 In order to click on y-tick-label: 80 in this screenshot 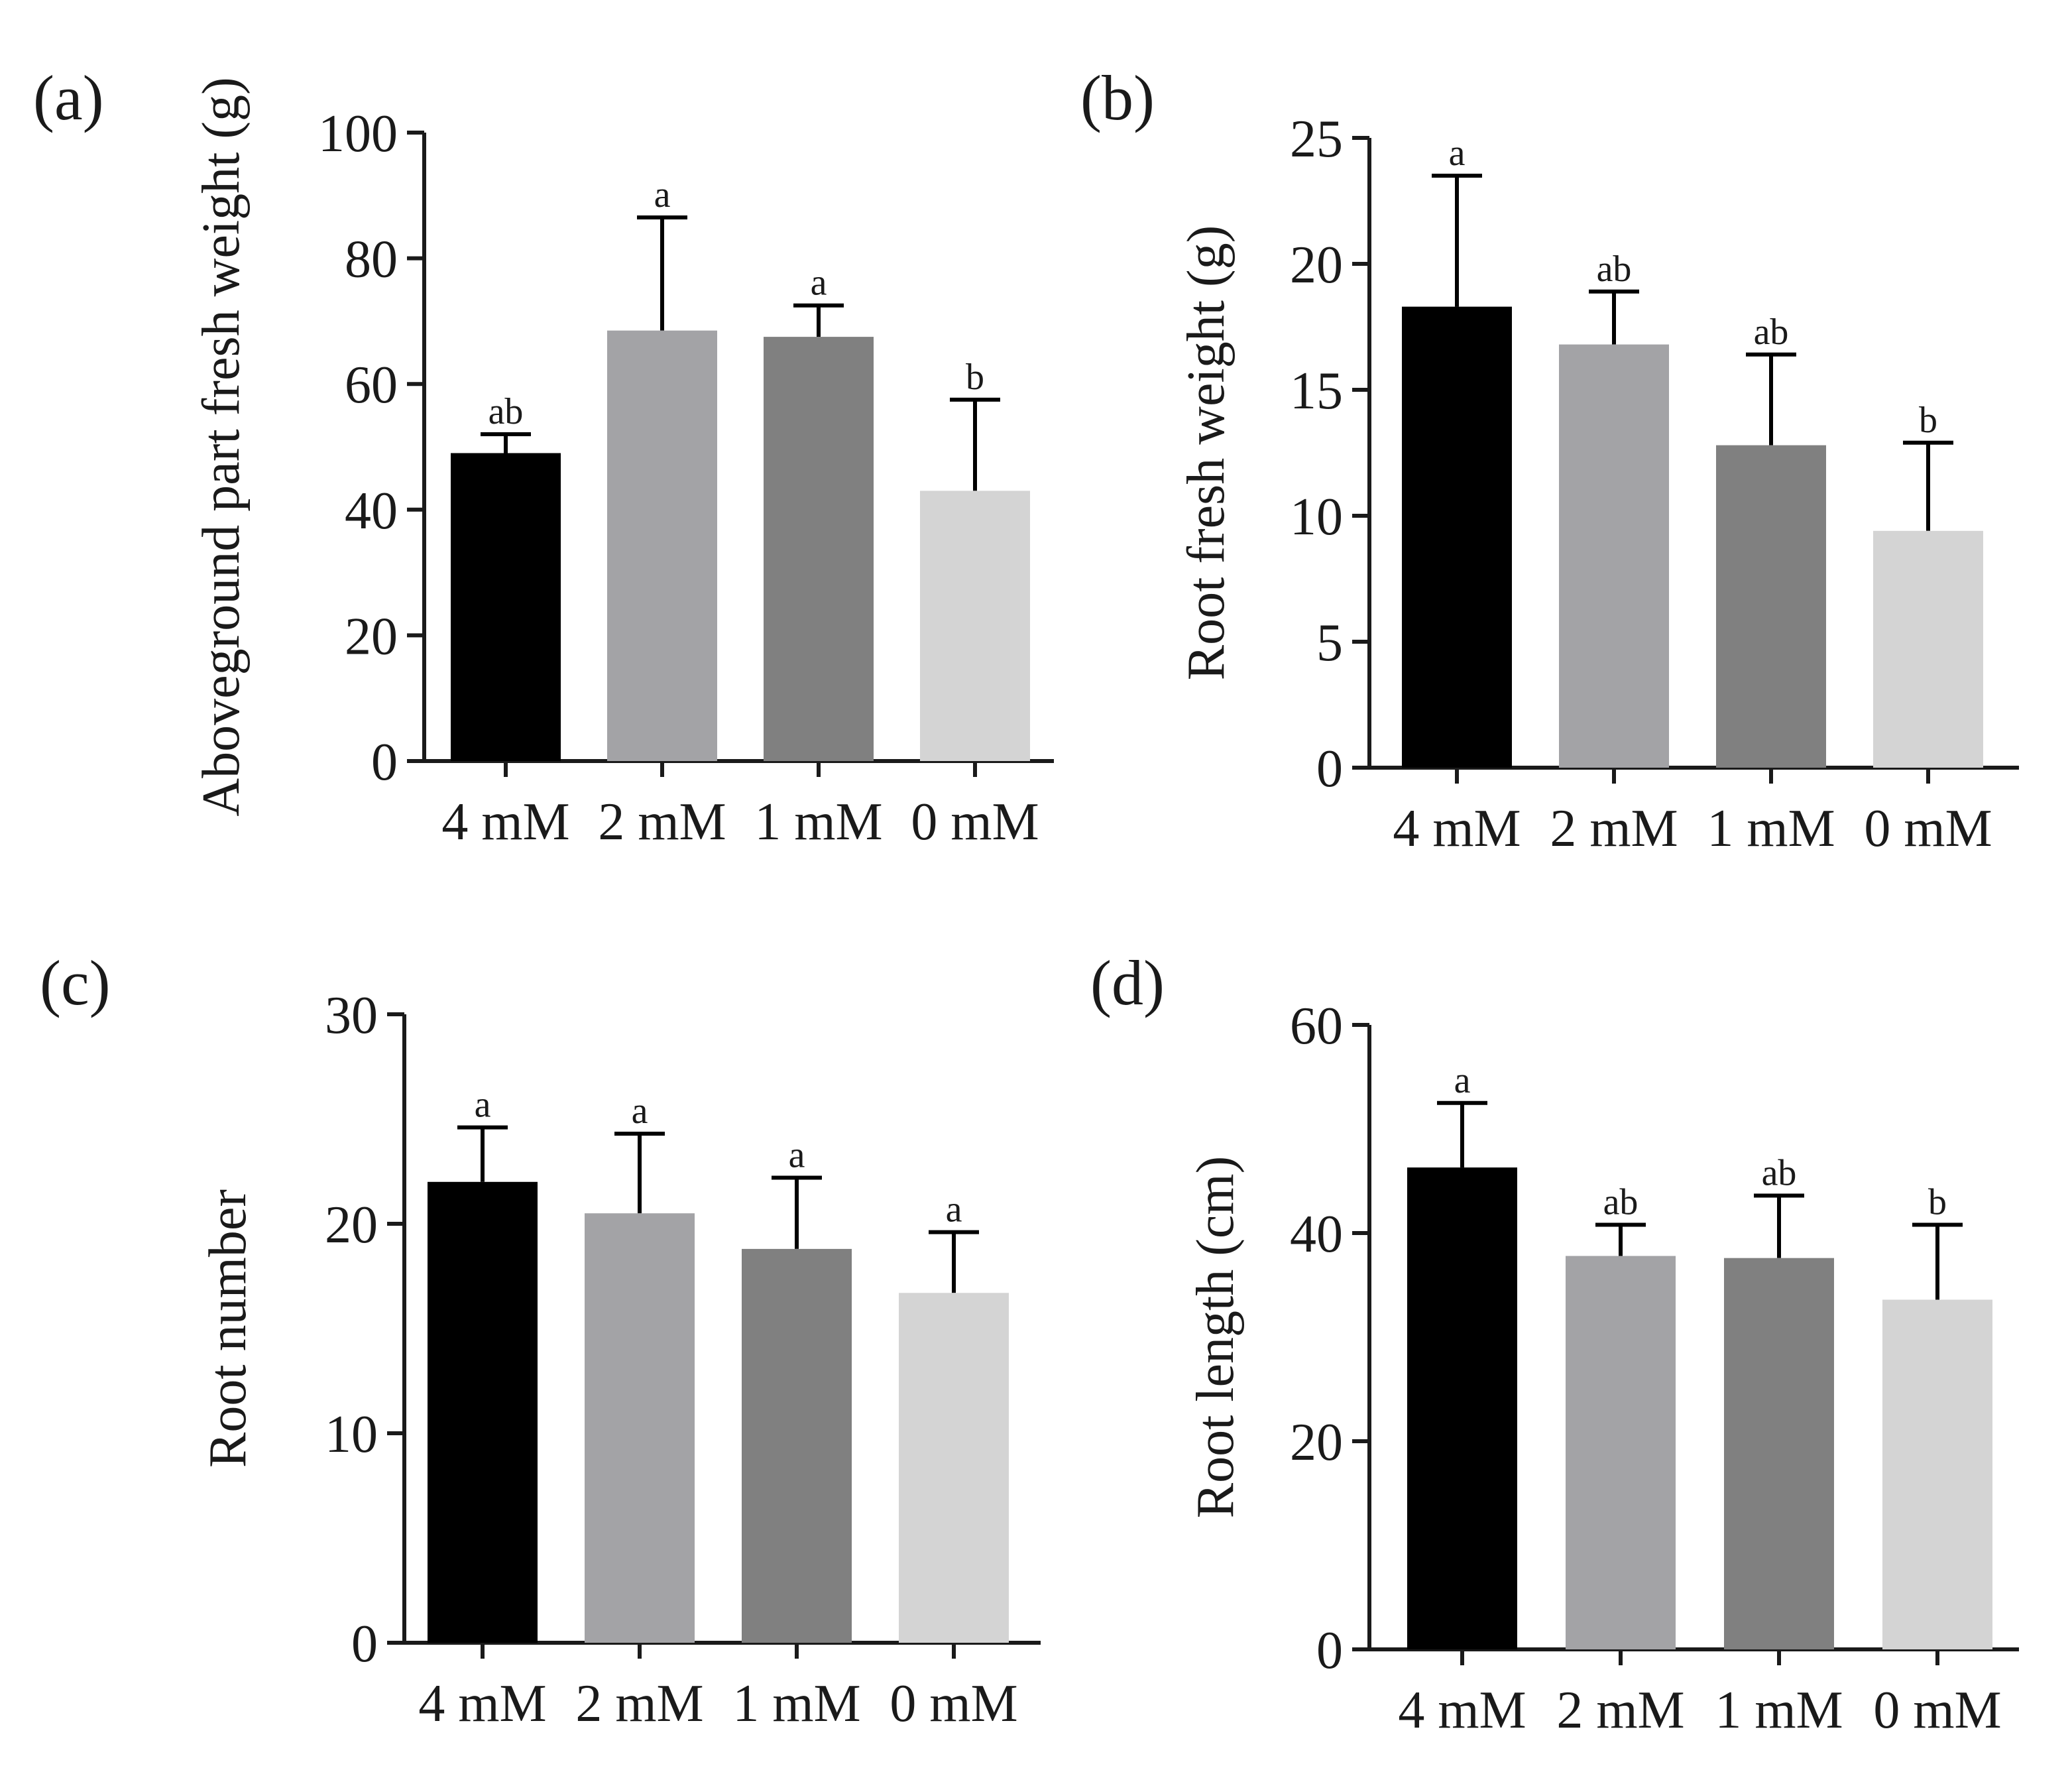, I will do `click(371, 260)`.